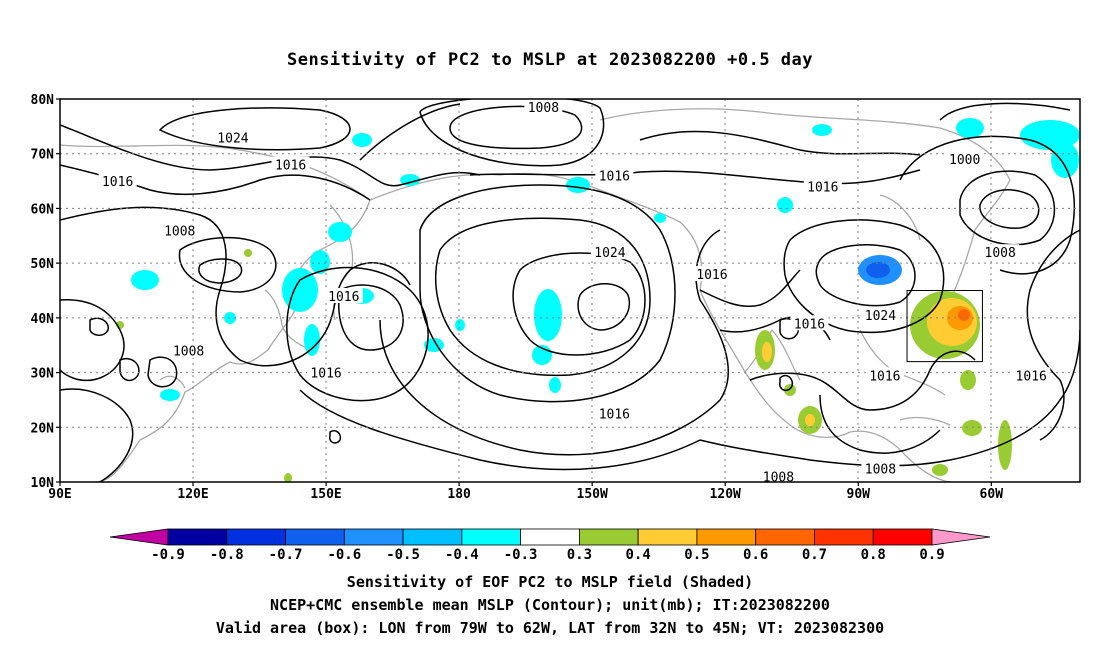 This screenshot has width=1100, height=650. What do you see at coordinates (43, 209) in the screenshot?
I see `lat-tick-label: 60N` at bounding box center [43, 209].